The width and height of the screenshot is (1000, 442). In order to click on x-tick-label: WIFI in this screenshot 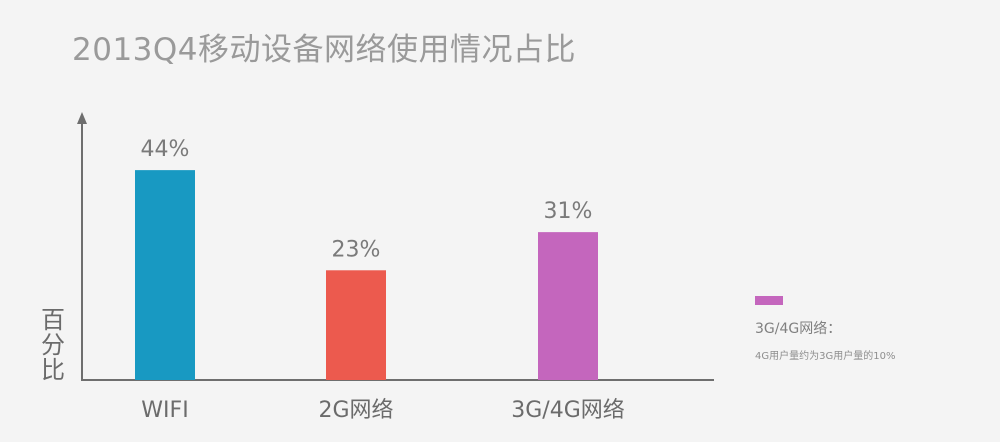, I will do `click(164, 410)`.